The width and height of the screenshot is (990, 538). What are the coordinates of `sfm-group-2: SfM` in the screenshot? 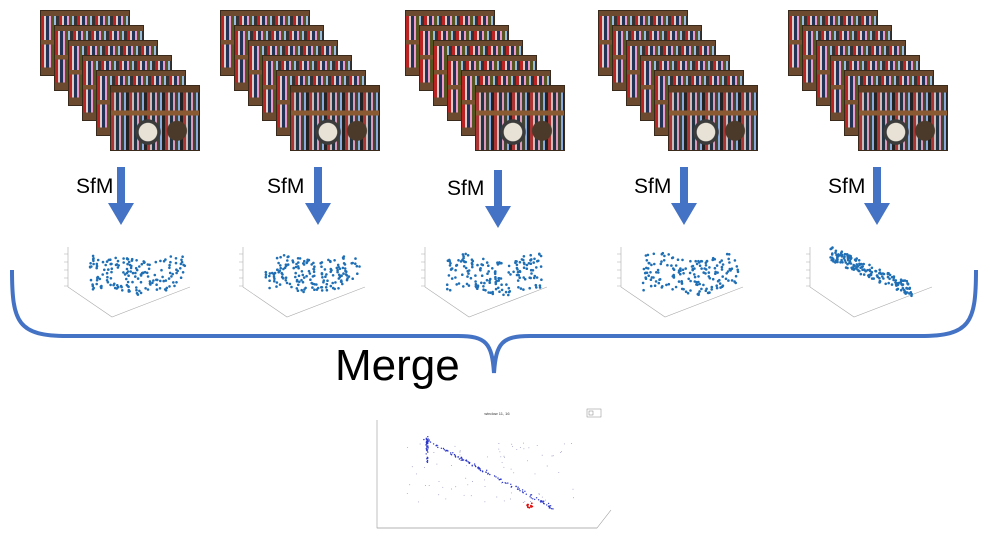 It's located at (315, 165).